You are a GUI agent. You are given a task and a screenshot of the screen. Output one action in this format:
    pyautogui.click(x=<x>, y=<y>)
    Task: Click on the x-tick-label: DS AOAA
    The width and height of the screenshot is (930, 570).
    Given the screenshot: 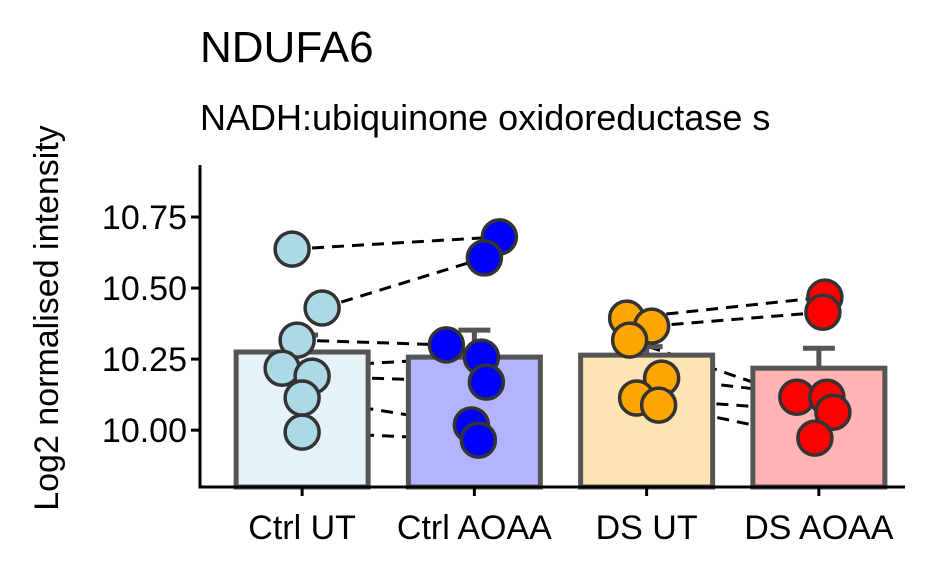 What is the action you would take?
    pyautogui.click(x=819, y=528)
    